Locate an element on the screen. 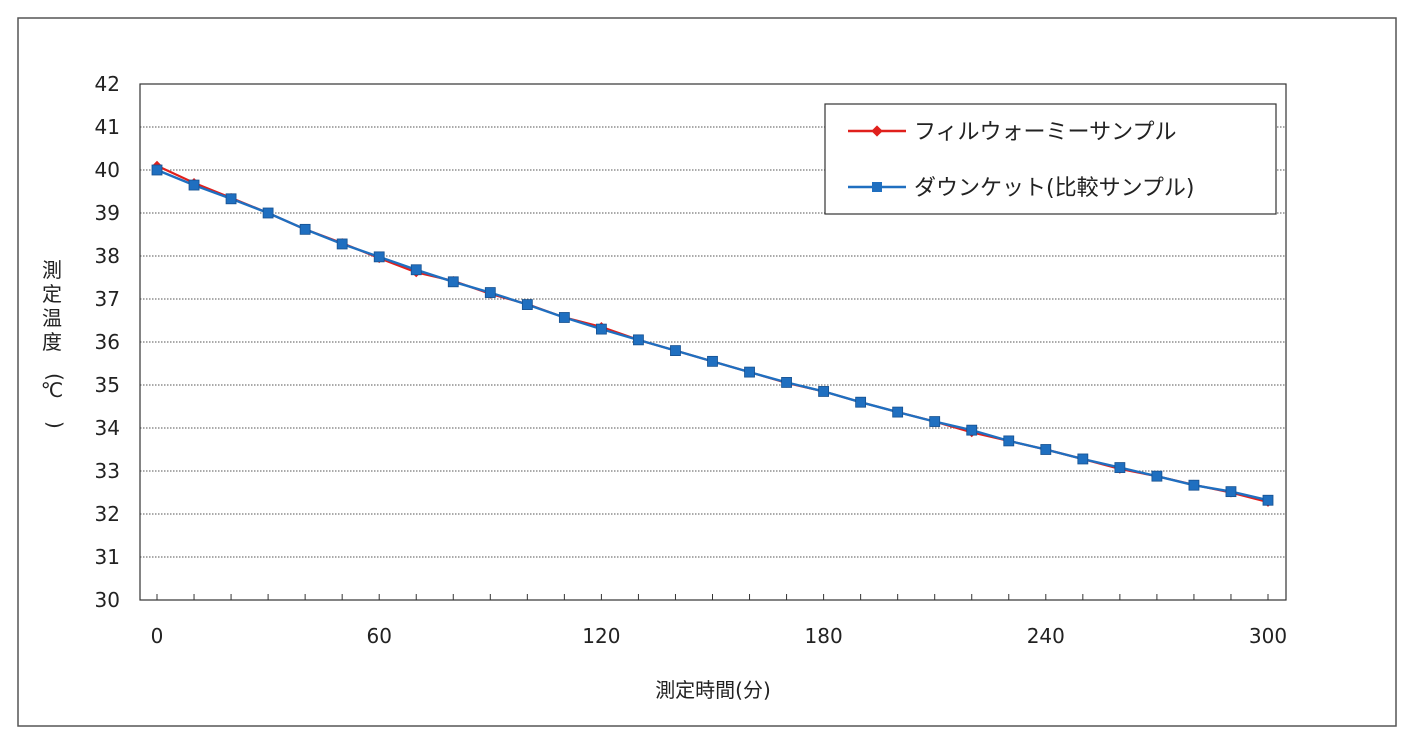 Image resolution: width=1415 pixels, height=745 pixels. y-tick-label-0: 30 is located at coordinates (107, 600).